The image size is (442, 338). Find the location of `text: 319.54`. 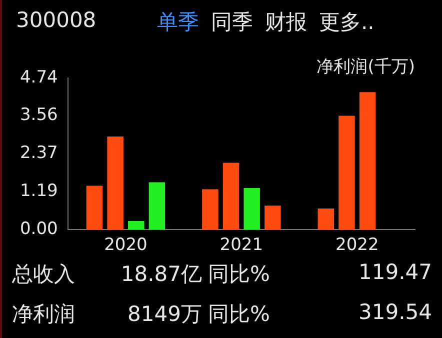

text: 319.54 is located at coordinates (395, 312).